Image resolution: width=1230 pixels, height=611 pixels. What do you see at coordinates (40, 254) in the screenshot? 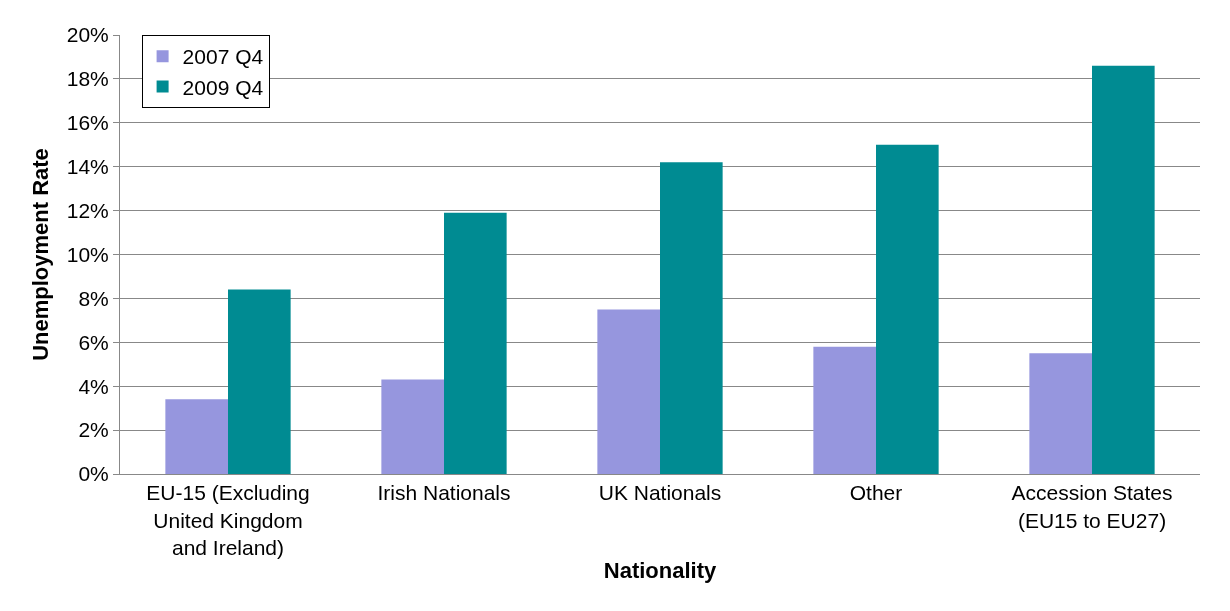
I see `y-axis-title: Unemployment Rate` at bounding box center [40, 254].